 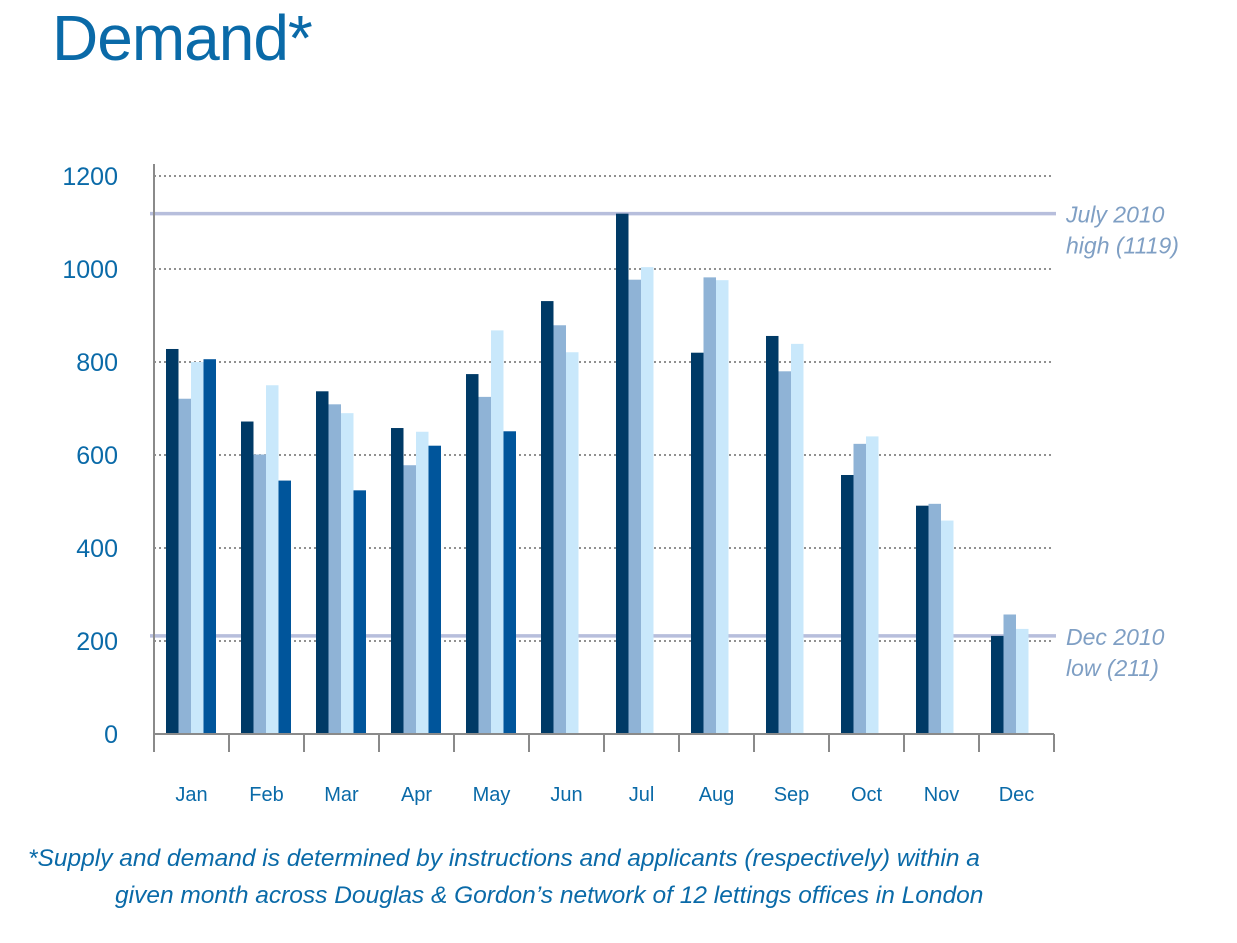 I want to click on x-tick-label: Jul, so click(x=642, y=795).